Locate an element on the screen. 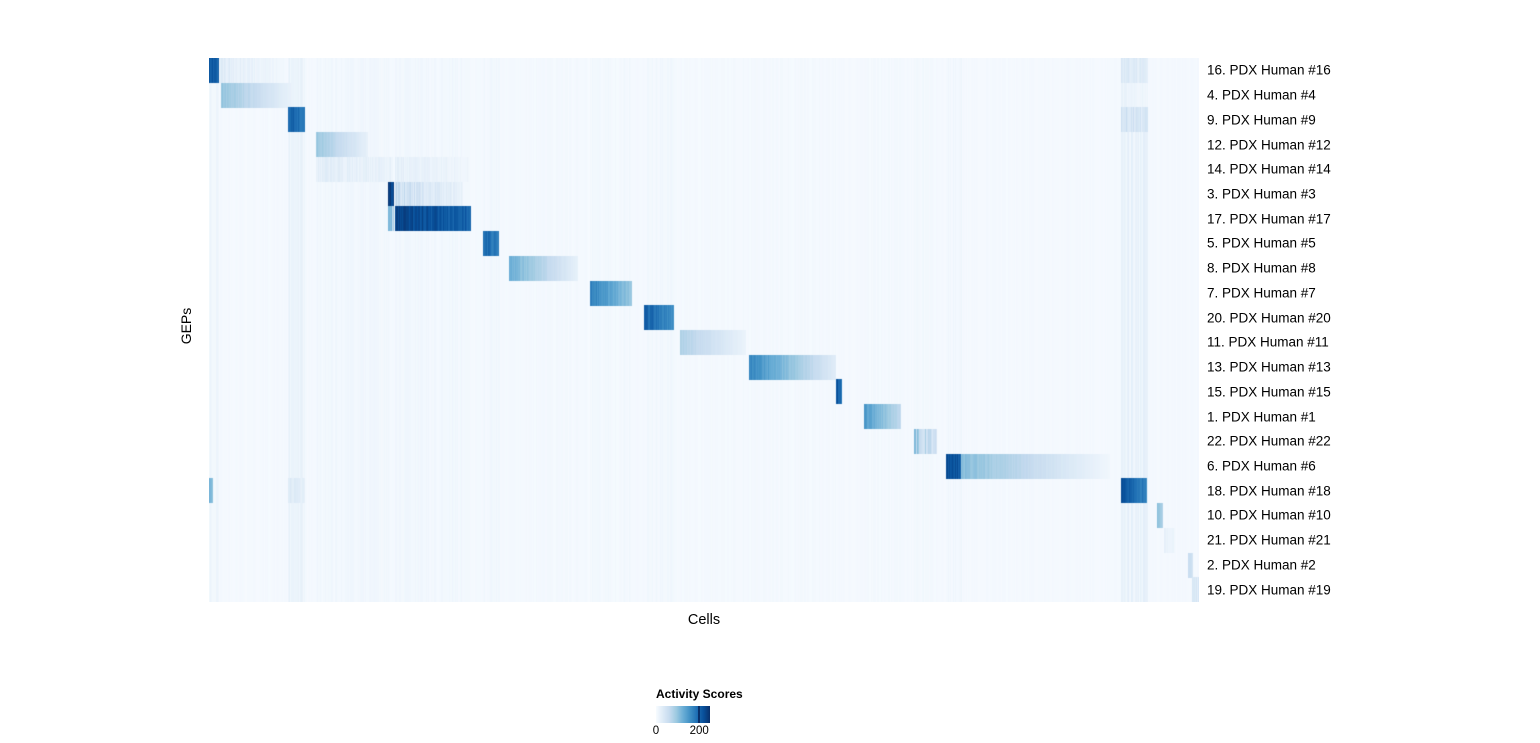 The image size is (1540, 743). row-label: 18. PDX Human #18 is located at coordinates (1269, 490).